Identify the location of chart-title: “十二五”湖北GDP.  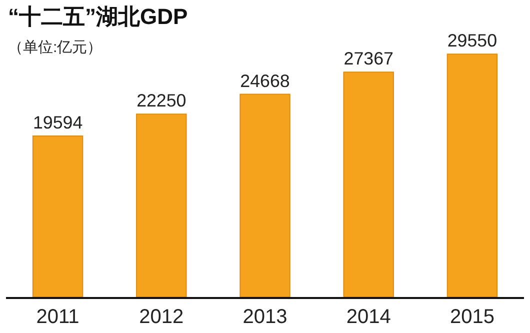
(98, 16).